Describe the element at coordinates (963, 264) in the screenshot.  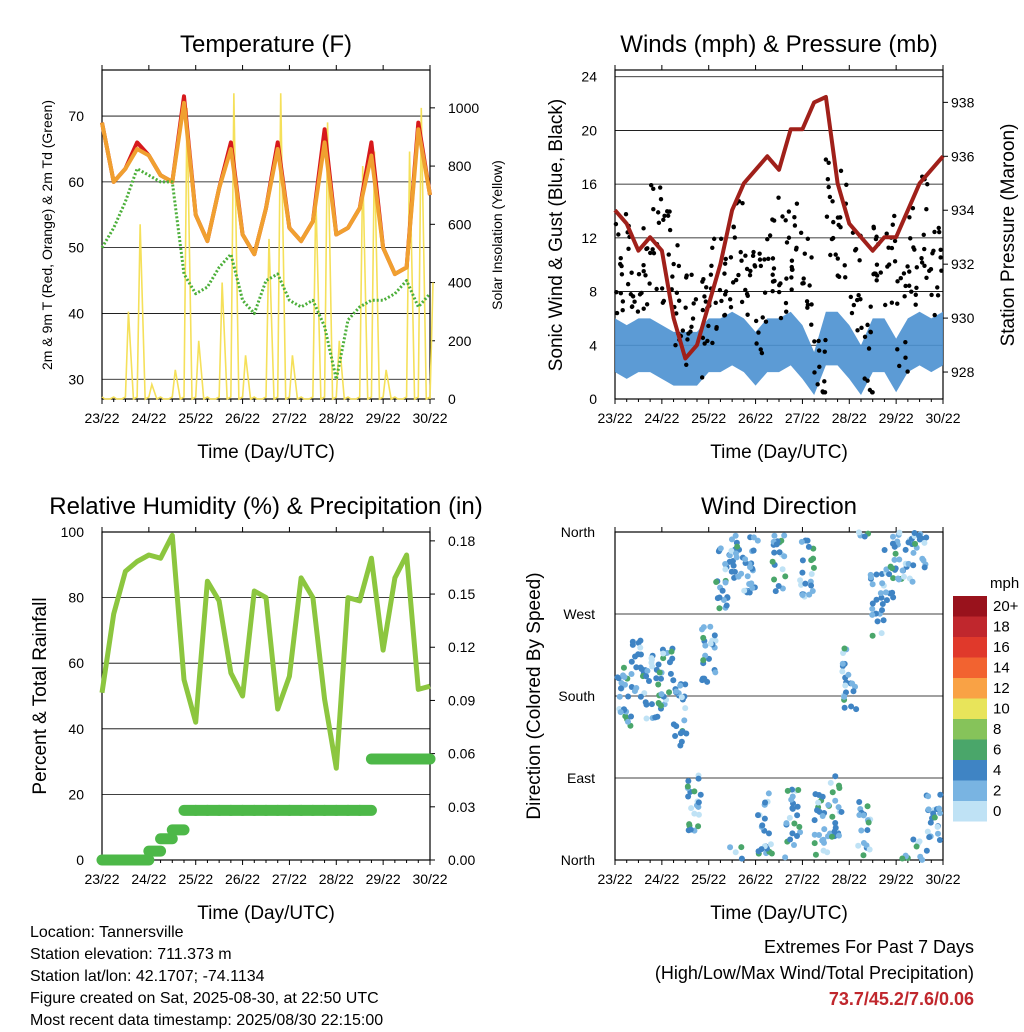
I see `y2-tick-label: 932` at that location.